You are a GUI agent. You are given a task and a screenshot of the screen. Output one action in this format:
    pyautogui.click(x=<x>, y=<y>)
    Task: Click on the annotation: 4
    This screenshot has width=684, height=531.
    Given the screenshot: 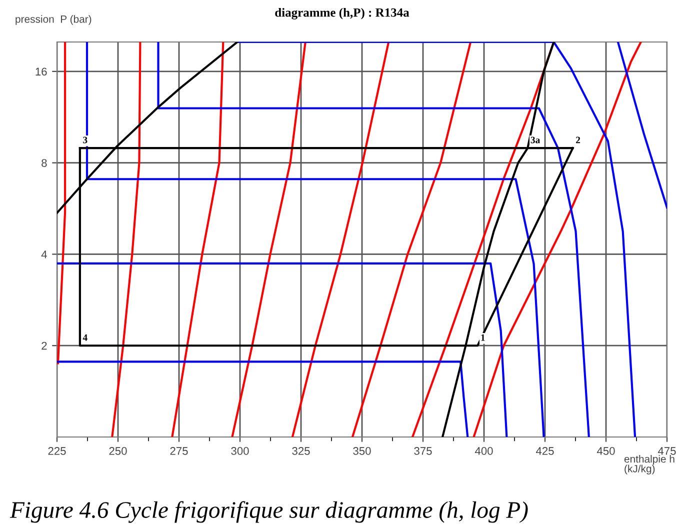 What is the action you would take?
    pyautogui.click(x=85, y=337)
    